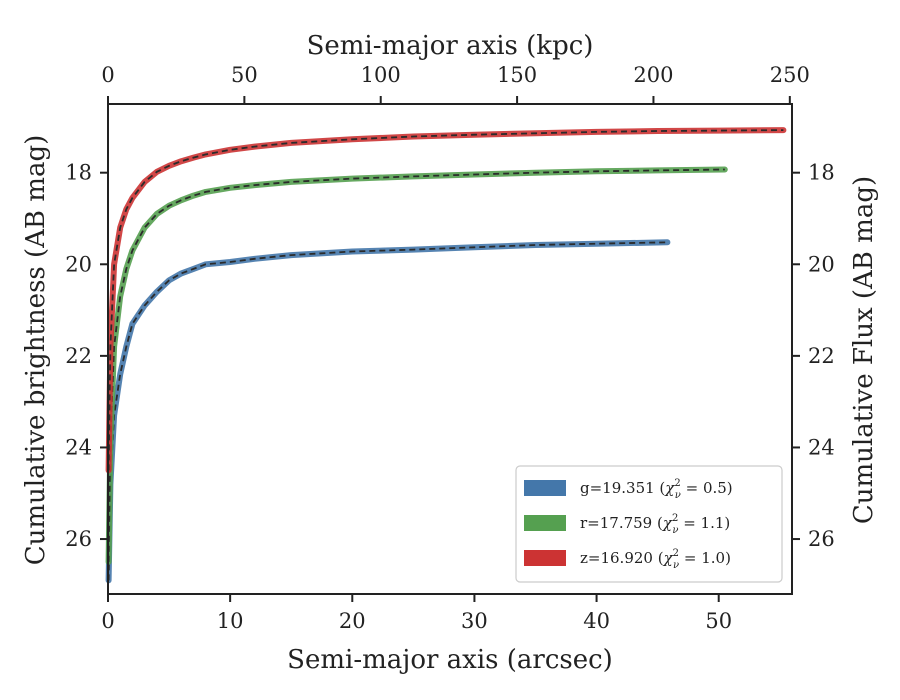  Describe the element at coordinates (78, 173) in the screenshot. I see `y-tick-label-left: 18` at that location.